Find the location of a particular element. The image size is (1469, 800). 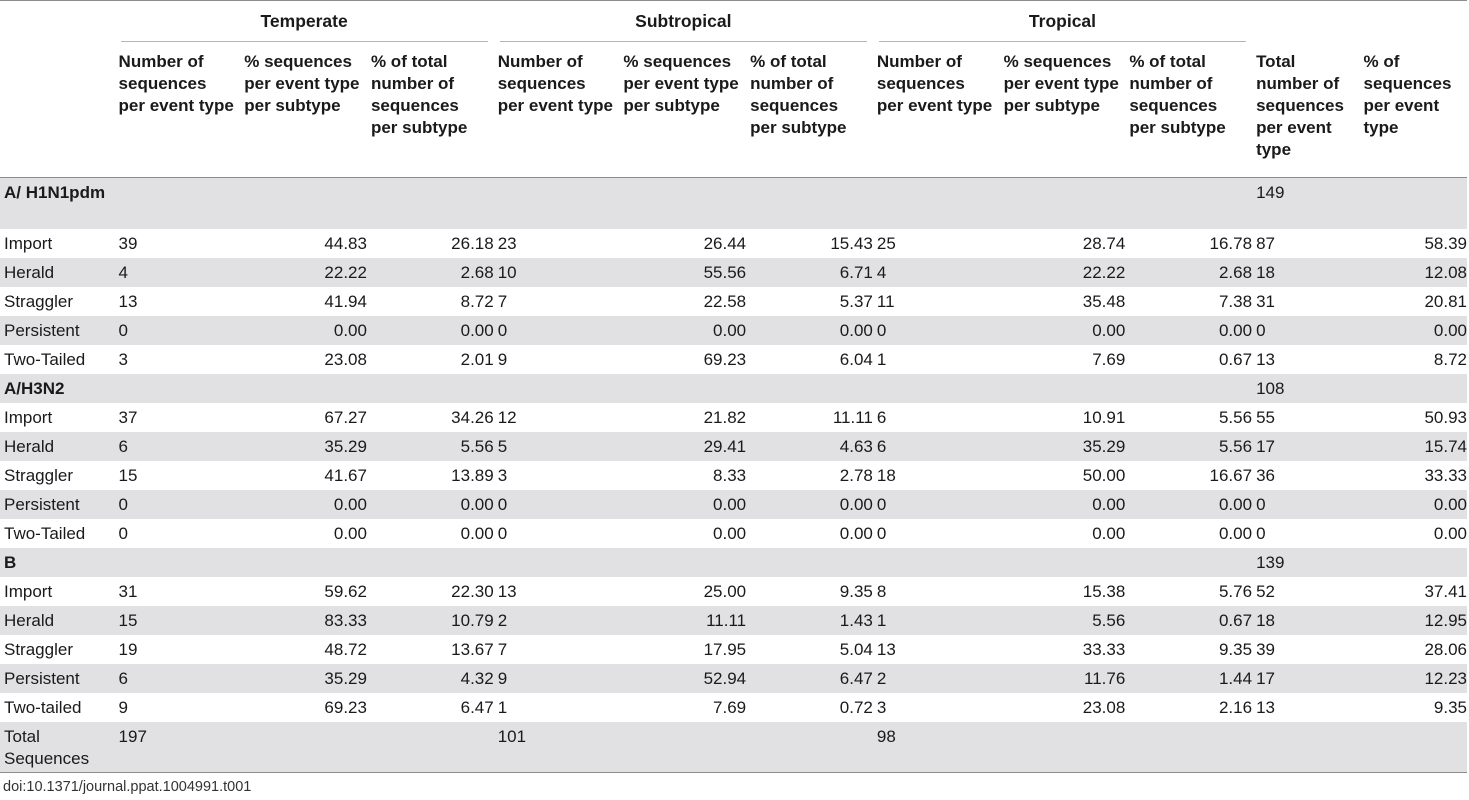

total-pct-cell: 9.35 is located at coordinates (1413, 707).